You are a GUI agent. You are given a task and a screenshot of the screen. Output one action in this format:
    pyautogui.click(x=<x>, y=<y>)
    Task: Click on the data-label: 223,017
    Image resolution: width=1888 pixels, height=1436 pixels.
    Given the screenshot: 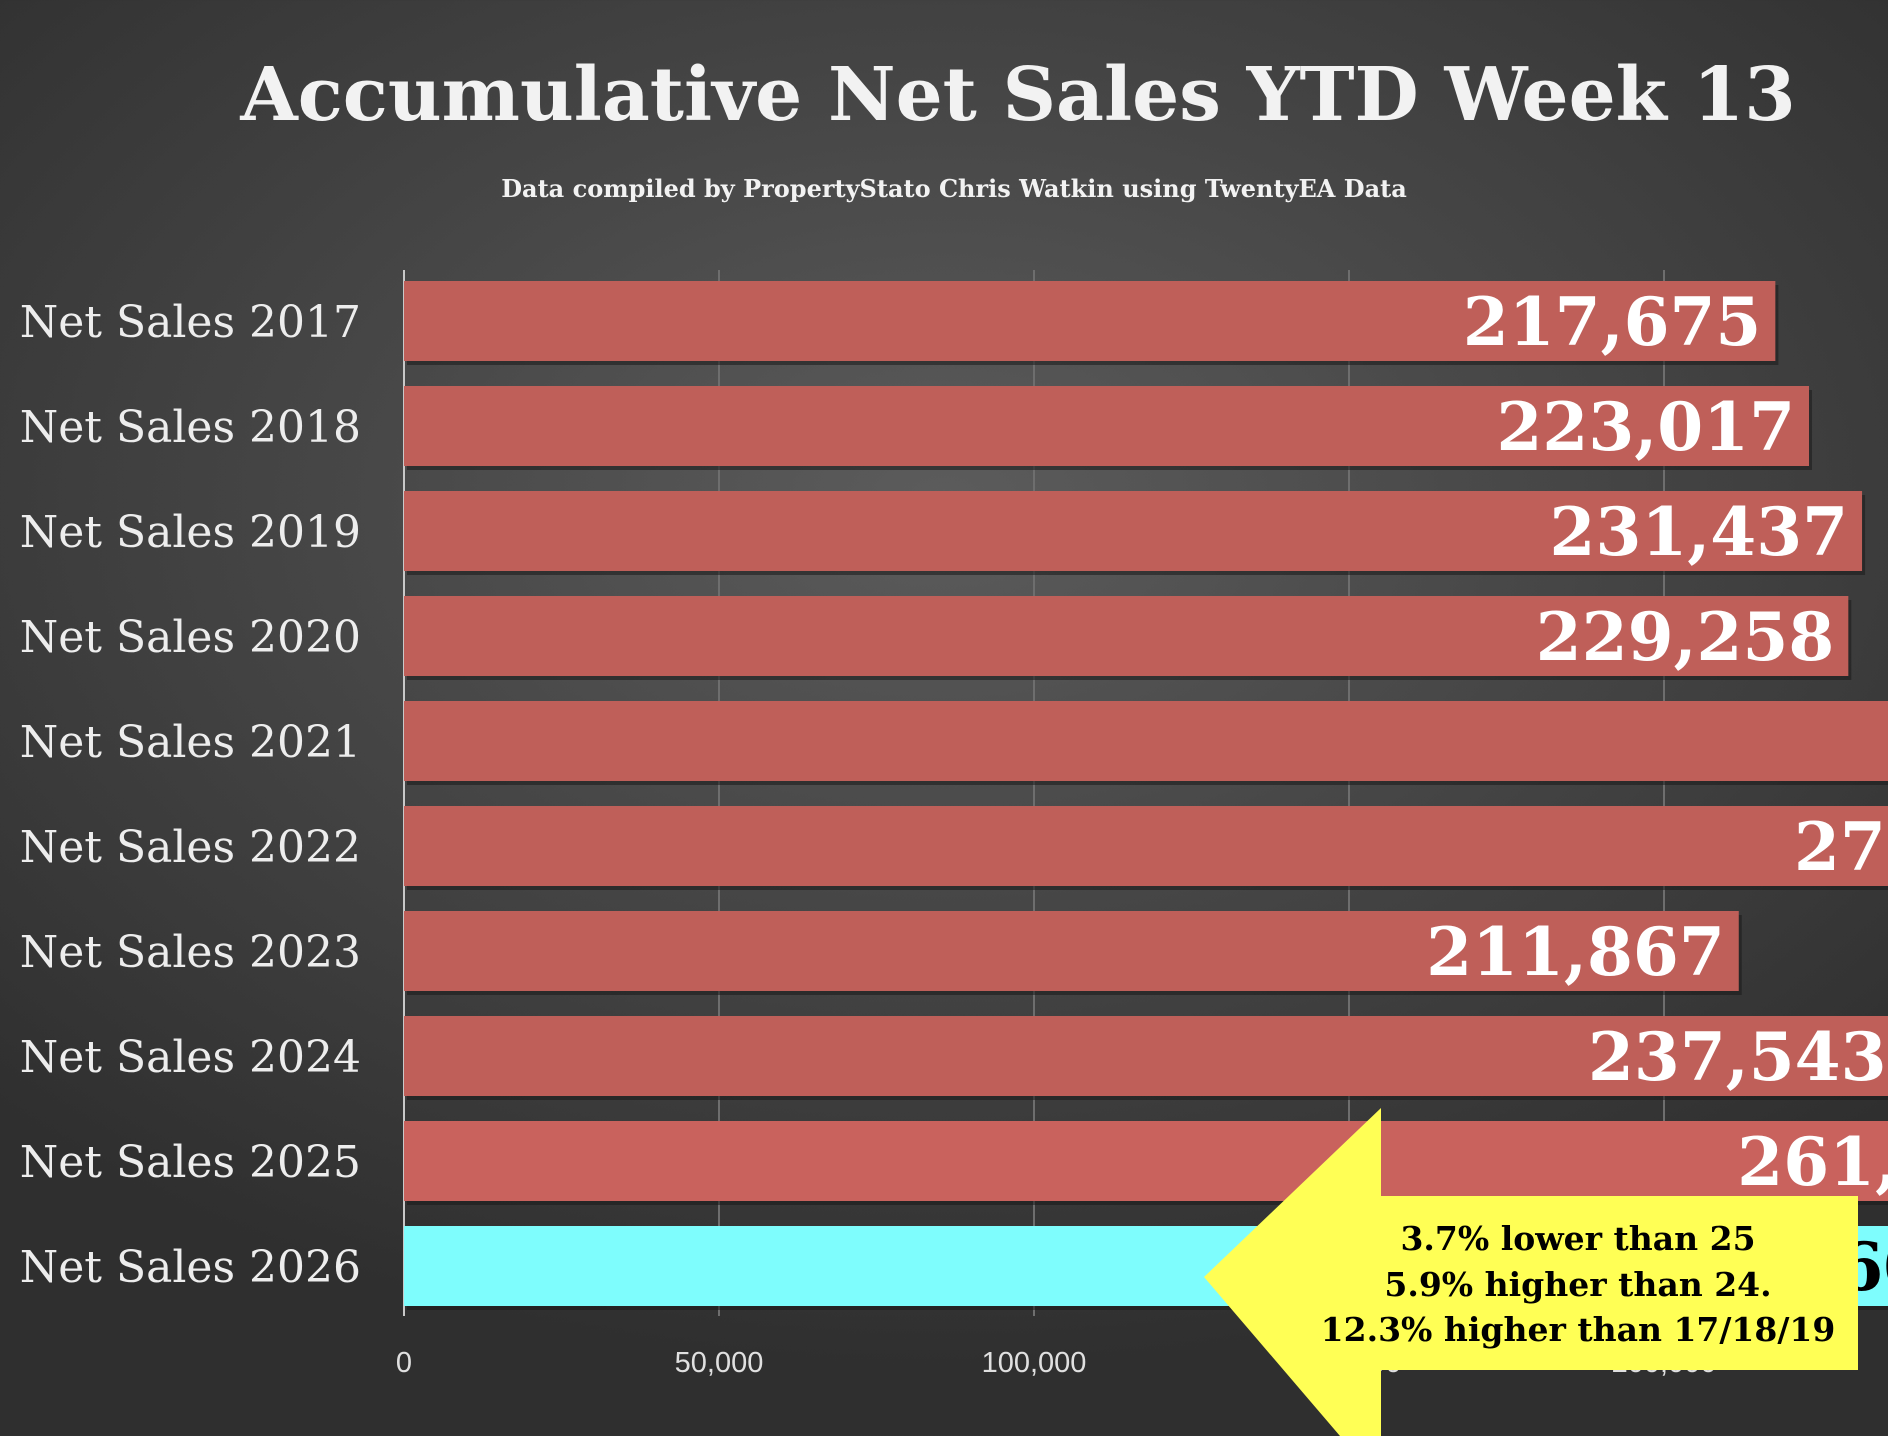 What is the action you would take?
    pyautogui.click(x=1645, y=427)
    